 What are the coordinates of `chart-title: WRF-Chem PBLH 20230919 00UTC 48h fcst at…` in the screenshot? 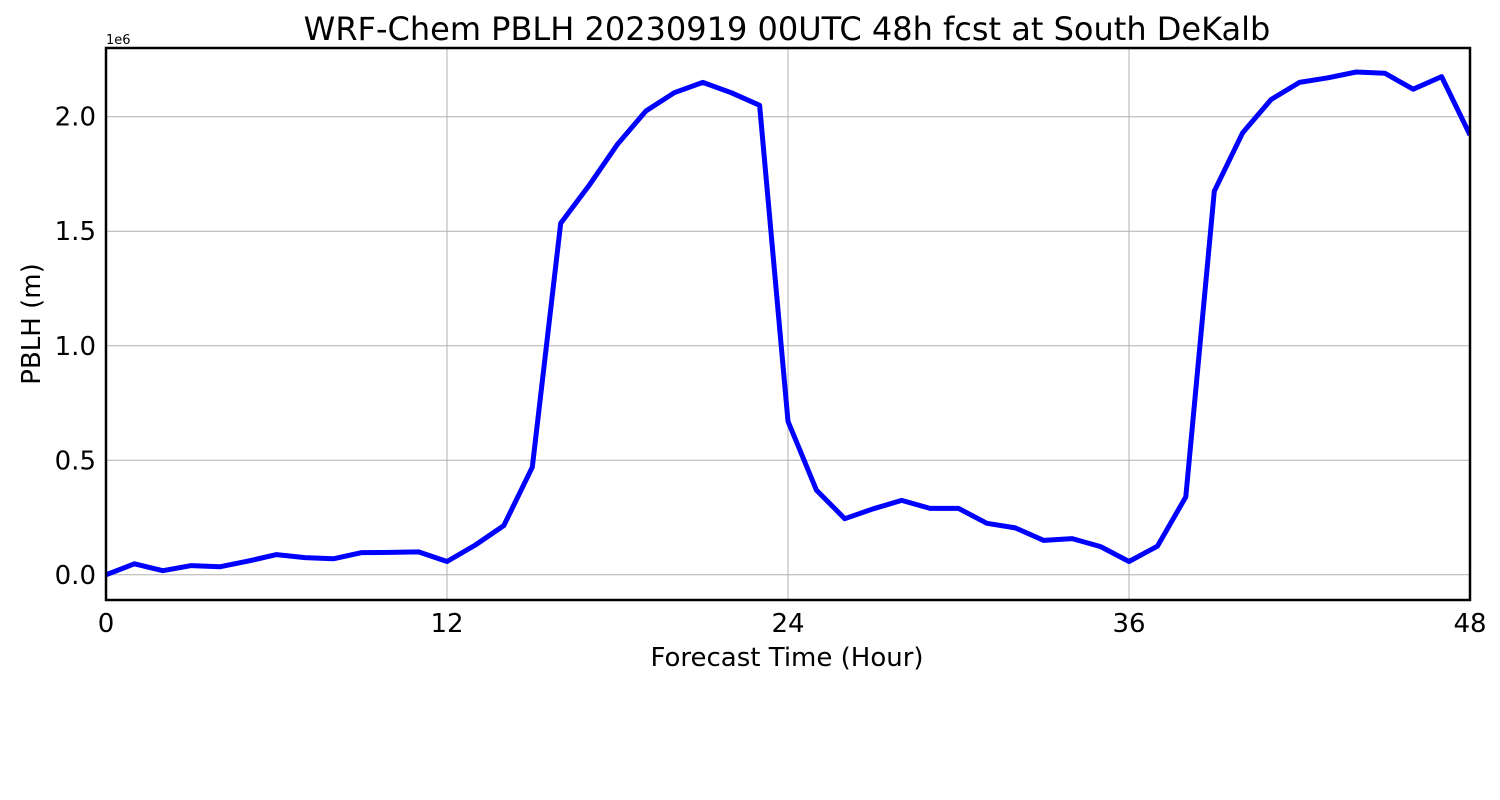 It's located at (787, 29).